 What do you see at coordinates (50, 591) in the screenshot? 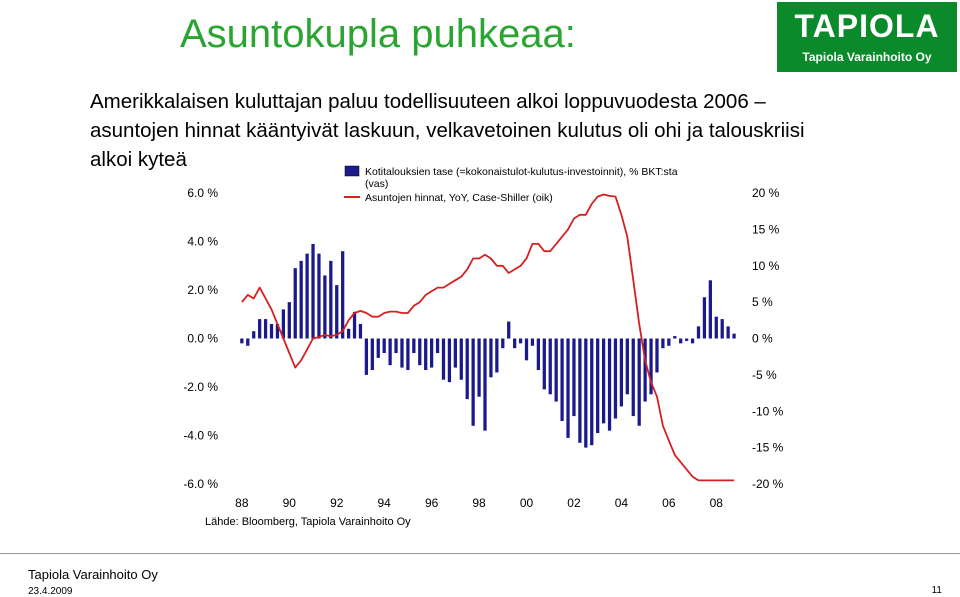
I see `footer-date: 23.4.2009` at bounding box center [50, 591].